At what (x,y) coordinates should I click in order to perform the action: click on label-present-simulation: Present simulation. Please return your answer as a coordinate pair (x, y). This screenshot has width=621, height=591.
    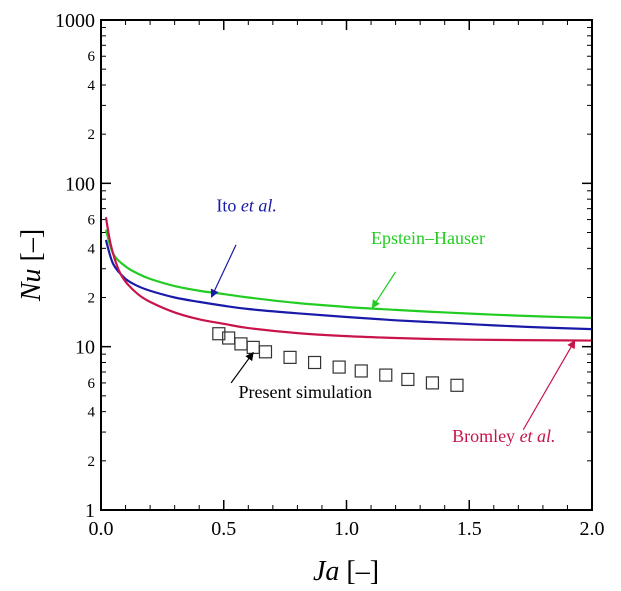
    Looking at the image, I should click on (304, 392).